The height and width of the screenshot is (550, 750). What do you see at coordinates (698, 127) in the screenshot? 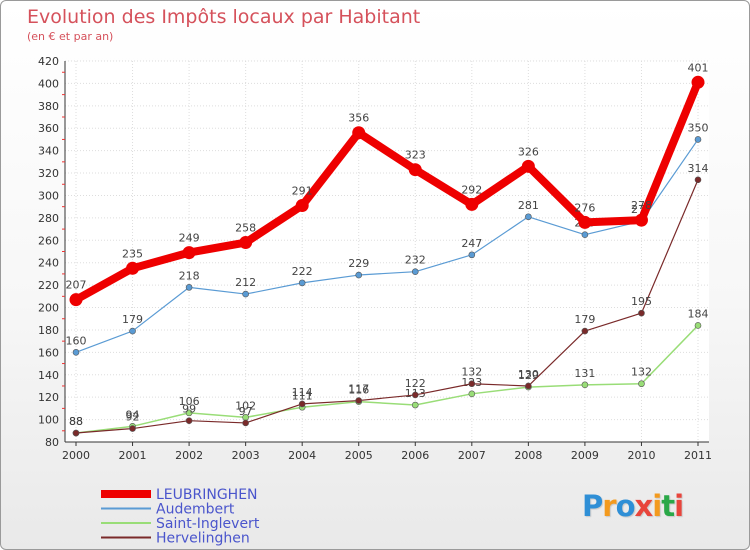
I see `data-label: 350` at bounding box center [698, 127].